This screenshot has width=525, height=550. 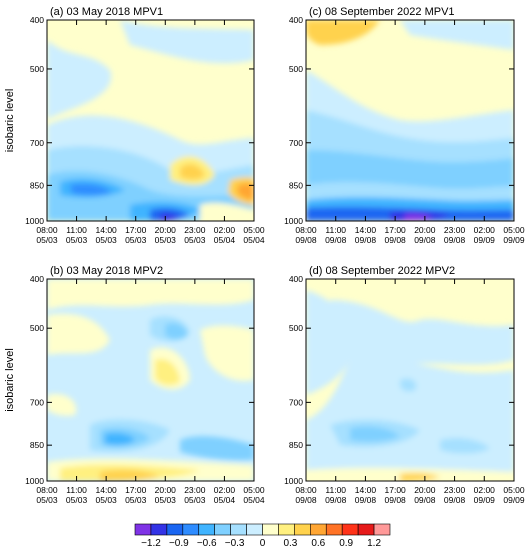 What do you see at coordinates (290, 543) in the screenshot?
I see `colorbar-label: 0.3` at bounding box center [290, 543].